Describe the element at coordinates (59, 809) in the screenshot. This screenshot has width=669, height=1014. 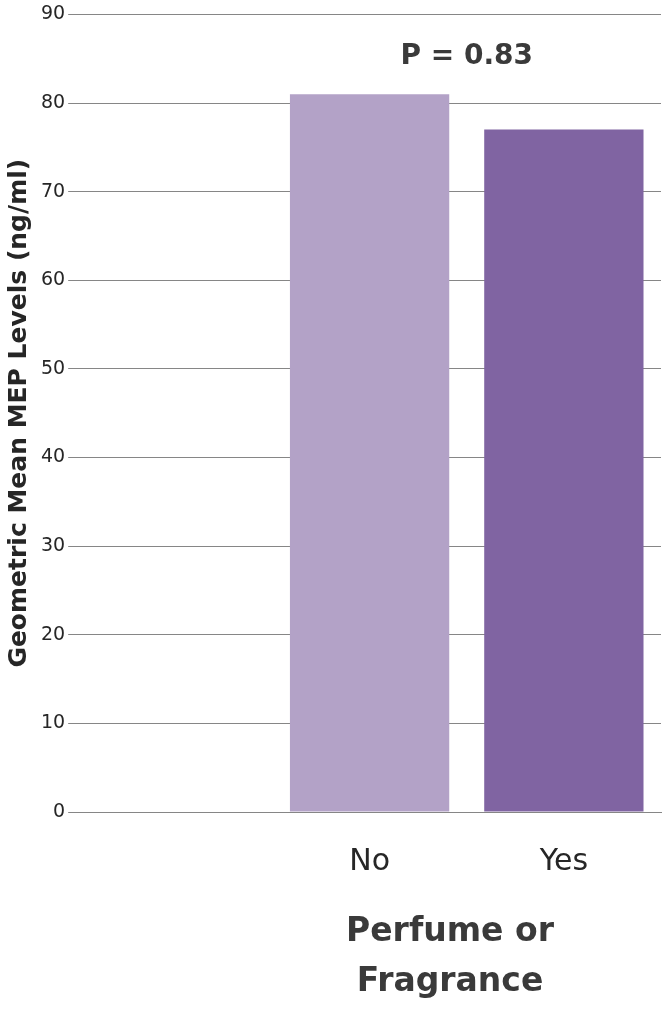
I see `y-tick-label: 0` at that location.